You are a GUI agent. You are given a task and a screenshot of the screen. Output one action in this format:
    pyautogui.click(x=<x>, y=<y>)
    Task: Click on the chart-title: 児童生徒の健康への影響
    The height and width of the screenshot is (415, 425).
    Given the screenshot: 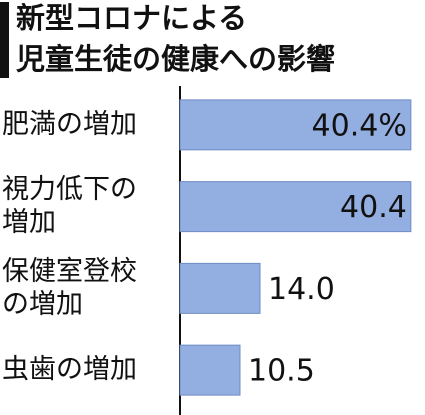 What is the action you would take?
    pyautogui.click(x=175, y=59)
    